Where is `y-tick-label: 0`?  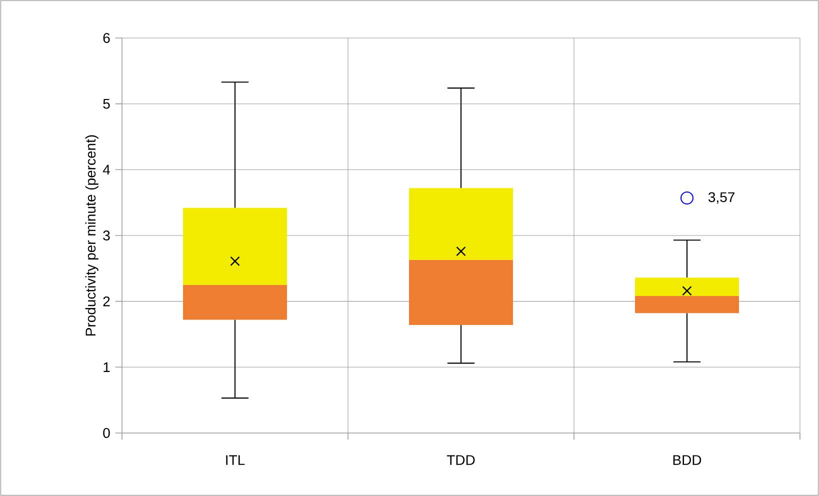 y-tick-label: 0 is located at coordinates (106, 433).